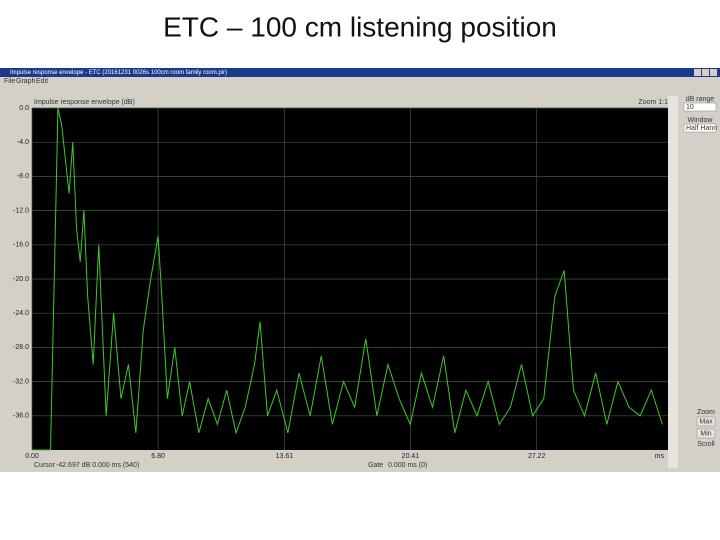  Describe the element at coordinates (158, 456) in the screenshot. I see `x-tick-label: 6.80` at that location.